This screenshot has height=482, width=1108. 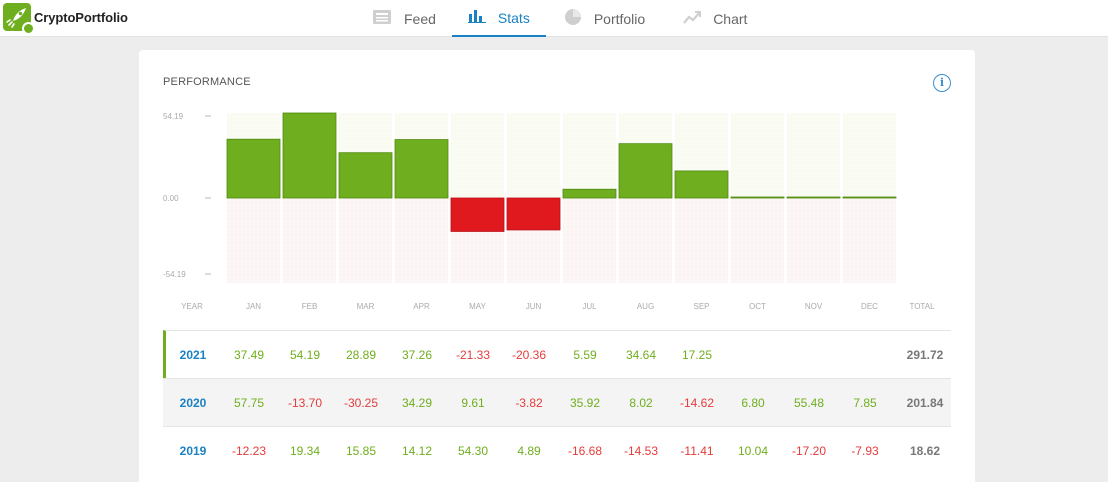 I want to click on performance-title: PERFORMANCE, so click(x=207, y=82).